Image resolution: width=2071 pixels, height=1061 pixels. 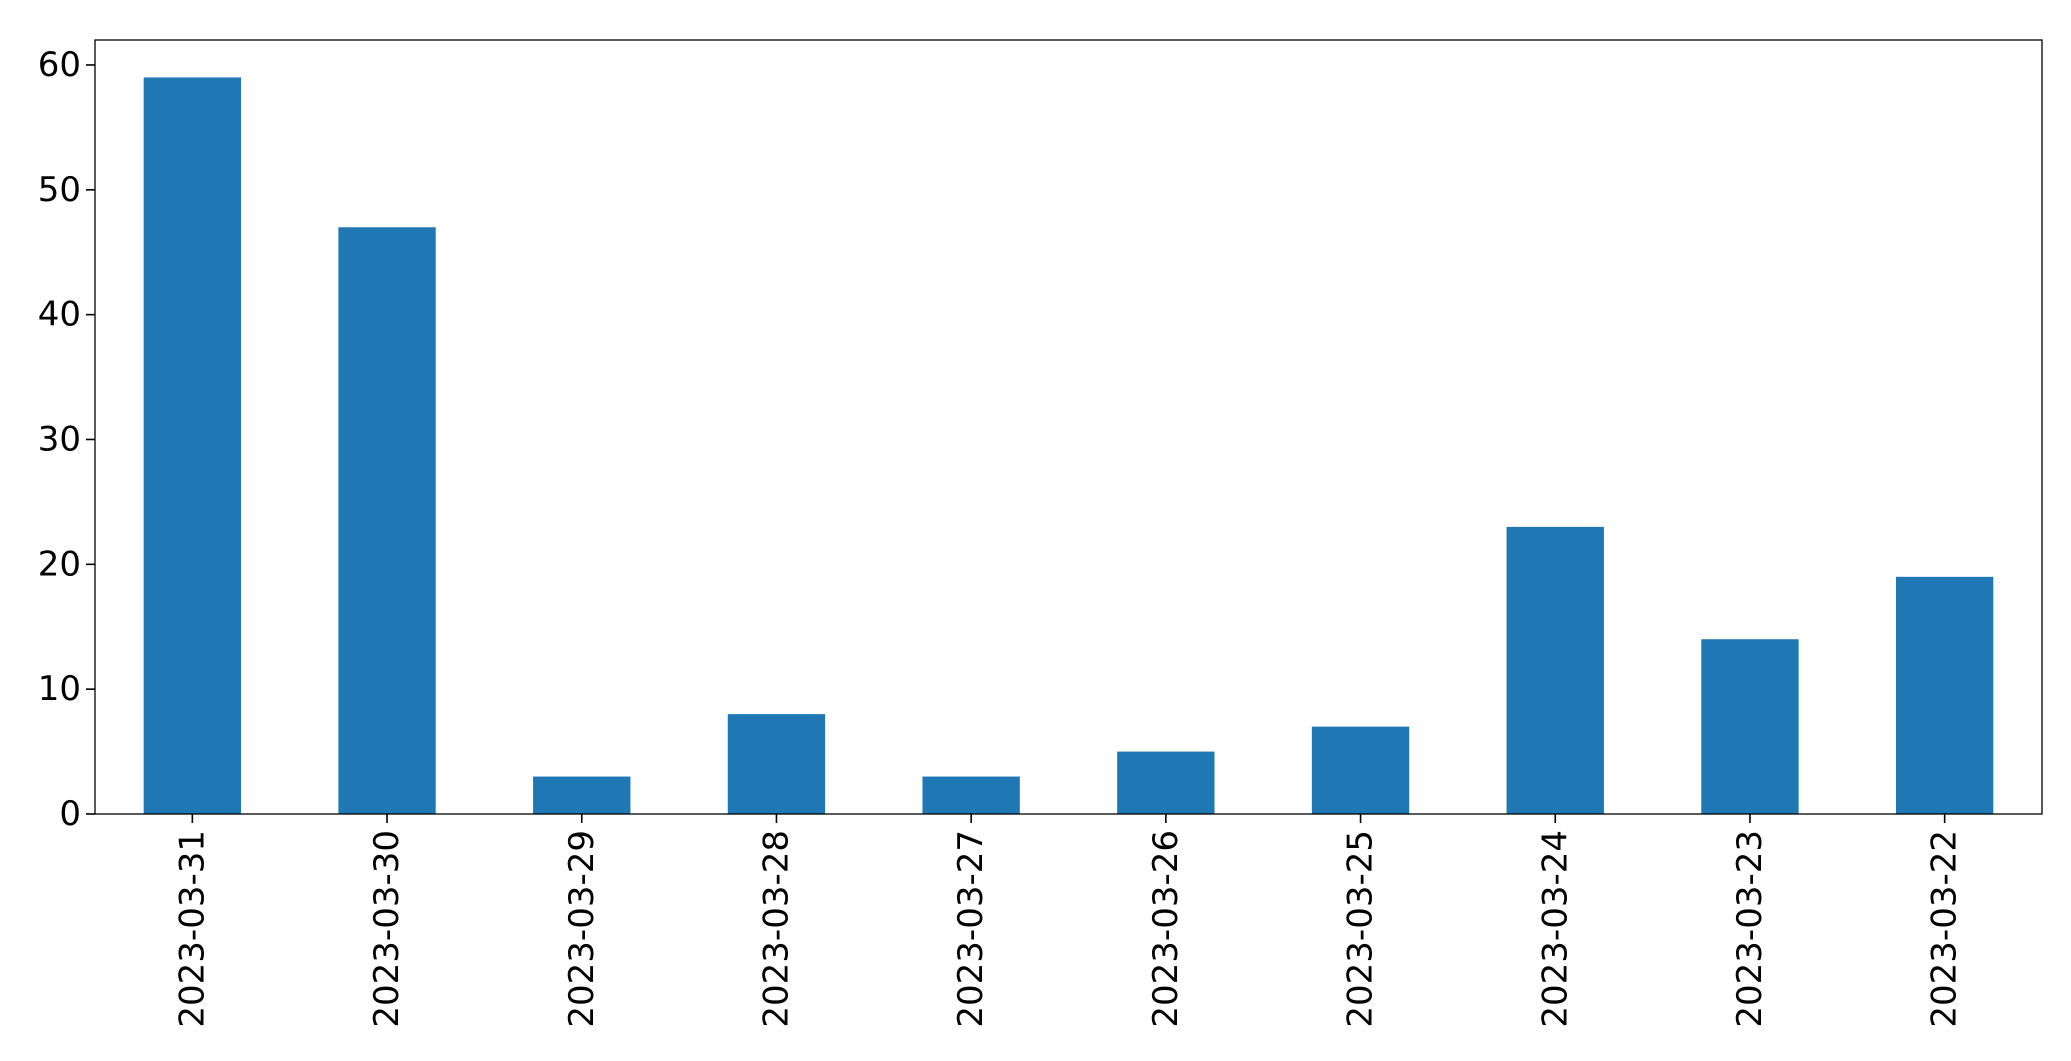 I want to click on y-axis: 0 10 20 30 40 50 60, so click(x=66, y=439).